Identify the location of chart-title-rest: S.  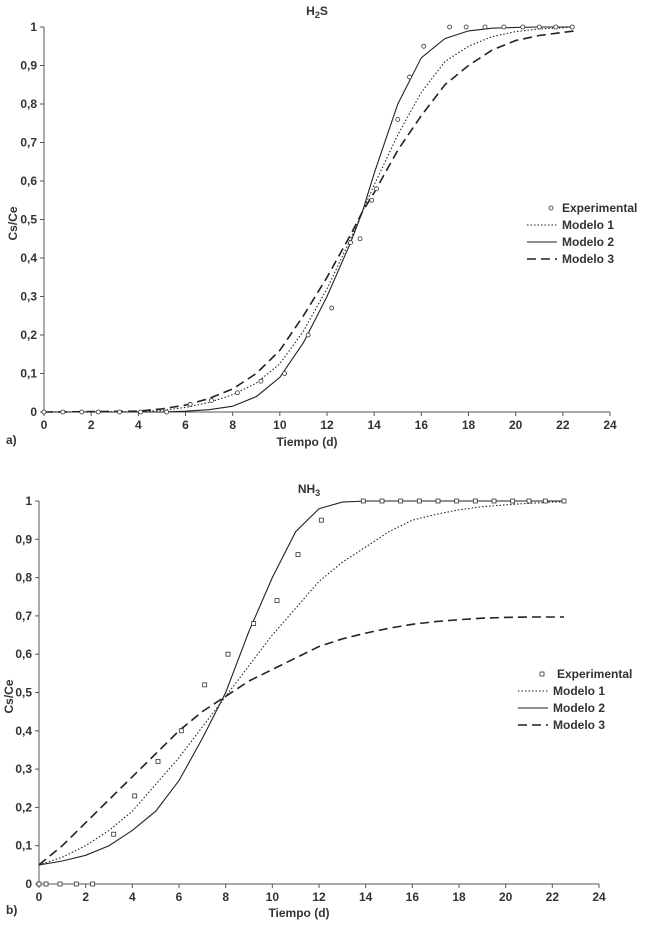
(324, 11).